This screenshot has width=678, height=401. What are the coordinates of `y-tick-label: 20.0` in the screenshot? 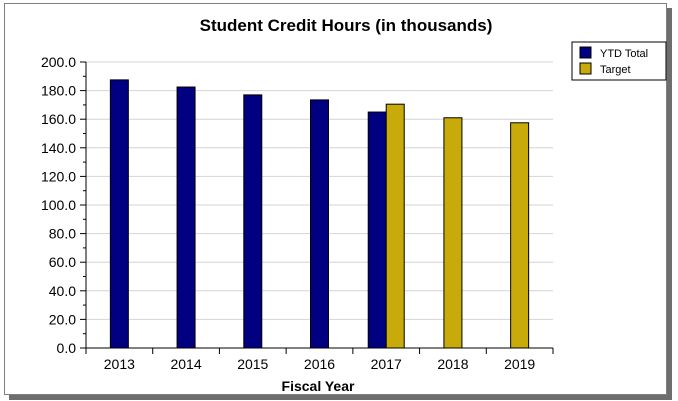 It's located at (62, 319).